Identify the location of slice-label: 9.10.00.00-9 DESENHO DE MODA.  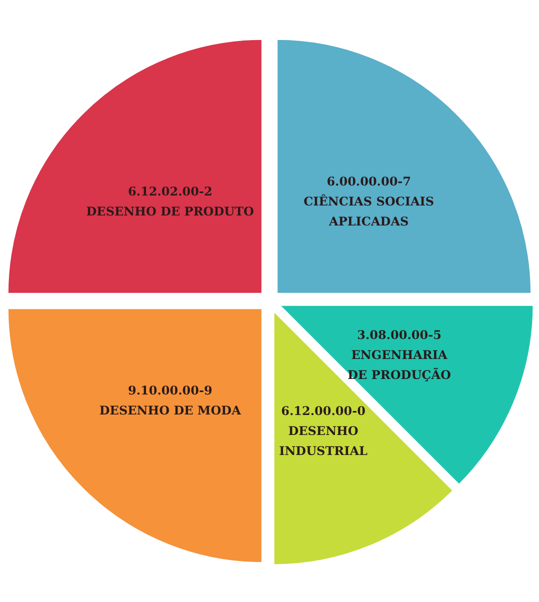
(170, 400).